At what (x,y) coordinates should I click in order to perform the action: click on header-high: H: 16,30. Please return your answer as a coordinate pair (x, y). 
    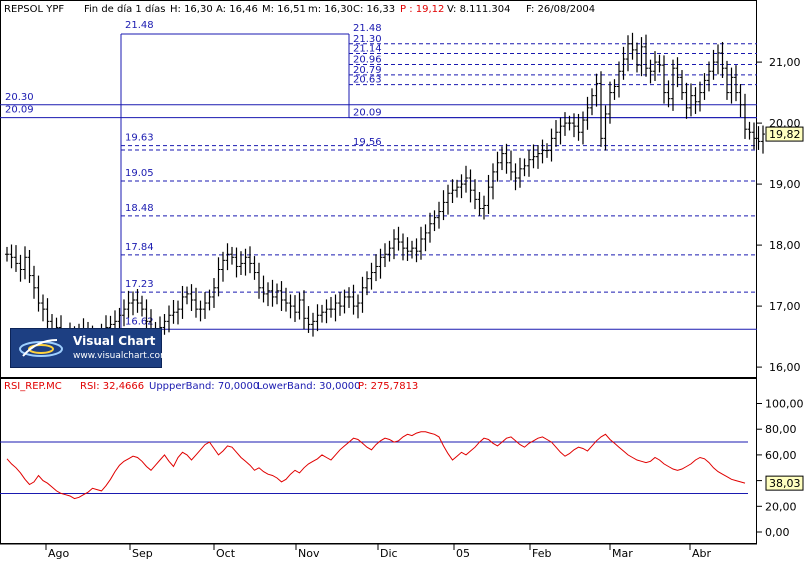
    Looking at the image, I should click on (191, 9).